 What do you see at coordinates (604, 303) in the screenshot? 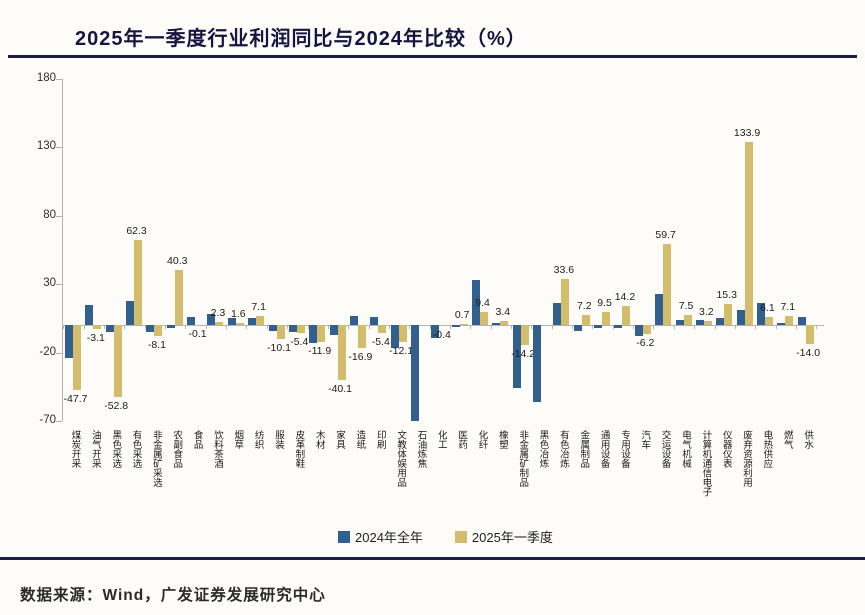
I see `bar-value-label: 9.5` at bounding box center [604, 303].